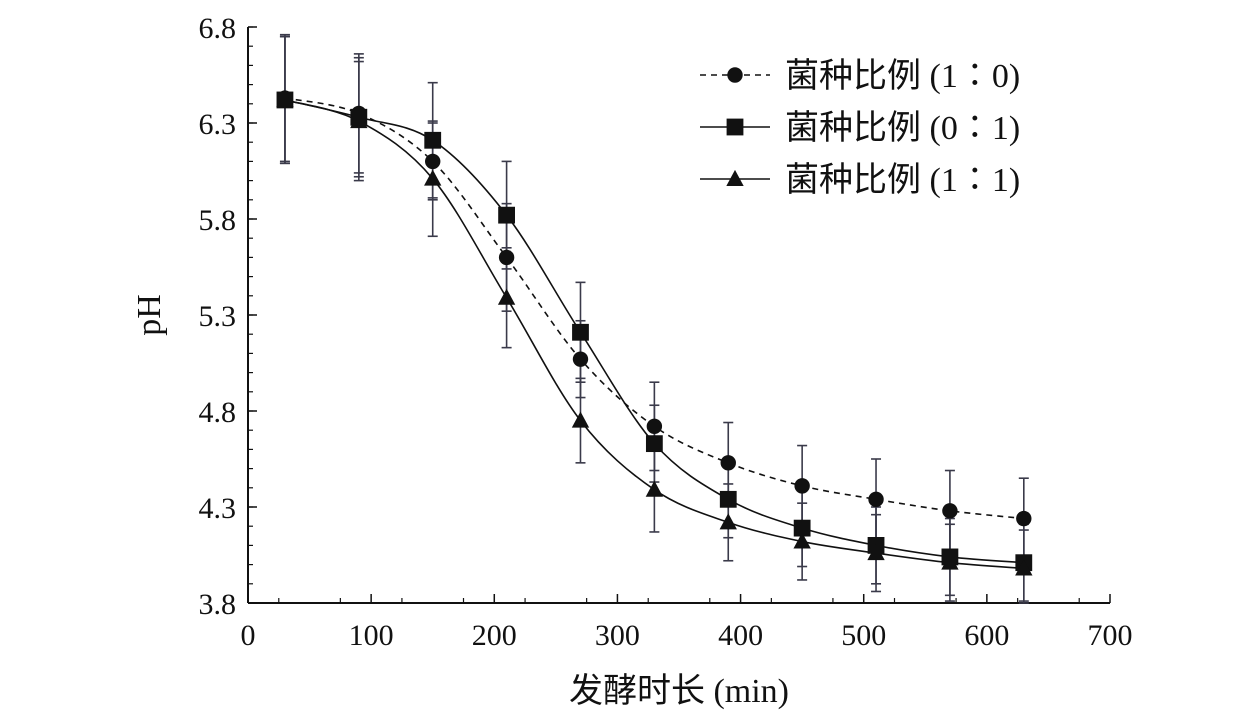 This screenshot has height=725, width=1260. I want to click on y-tick-label: 6.3, so click(218, 124).